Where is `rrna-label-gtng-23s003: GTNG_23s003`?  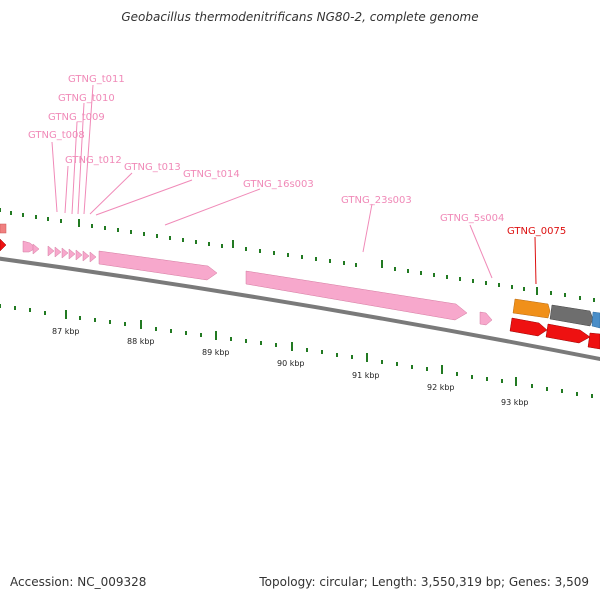
rrna-label-gtng-23s003: GTNG_23s003 is located at coordinates (376, 200).